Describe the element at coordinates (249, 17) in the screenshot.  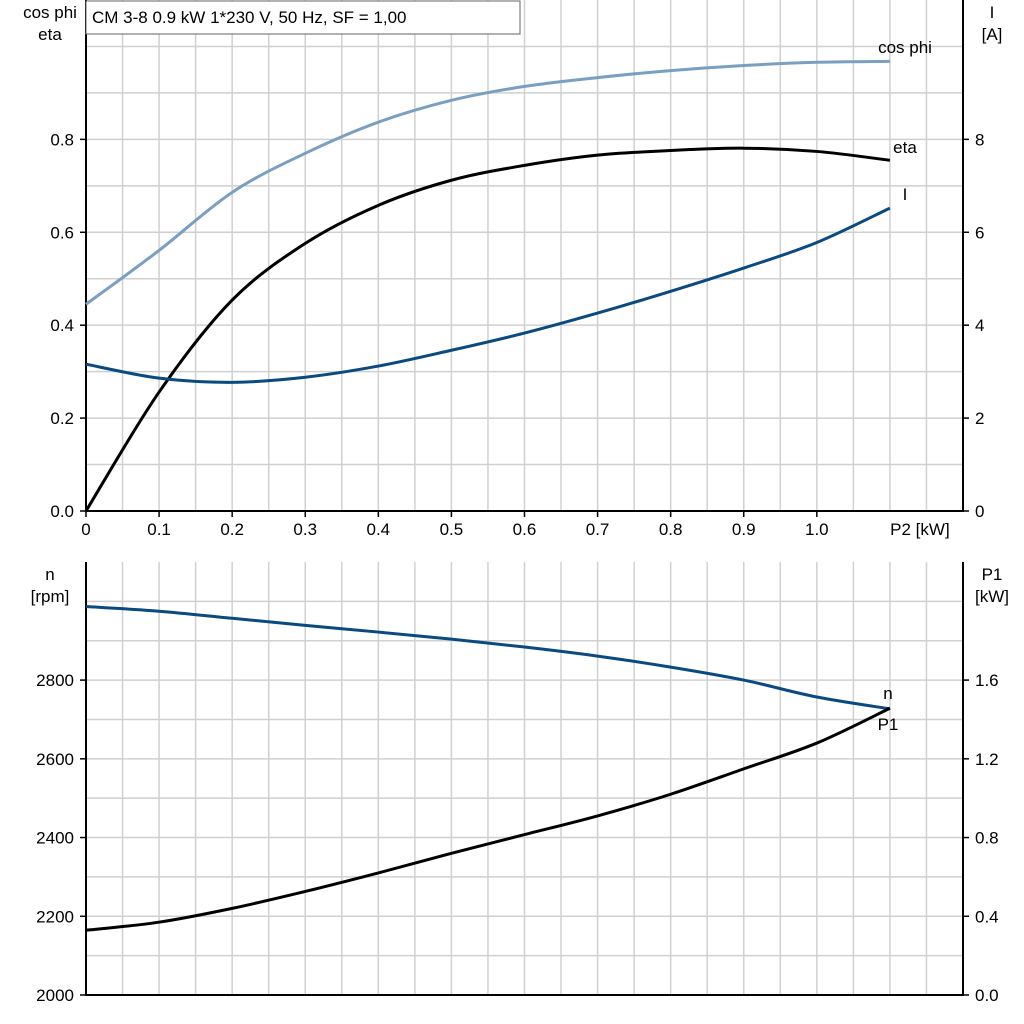
I see `chart-title: CM 3-8 0.9 kW 1*230 V, 50 Hz, SF = 1,00` at that location.